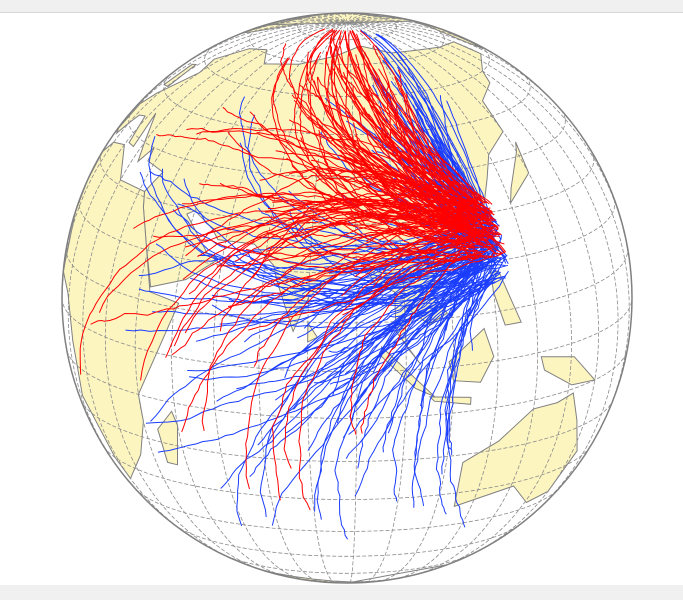 This screenshot has width=683, height=600. Describe the element at coordinates (471, 355) in the screenshot. I see `land-borneo` at that location.